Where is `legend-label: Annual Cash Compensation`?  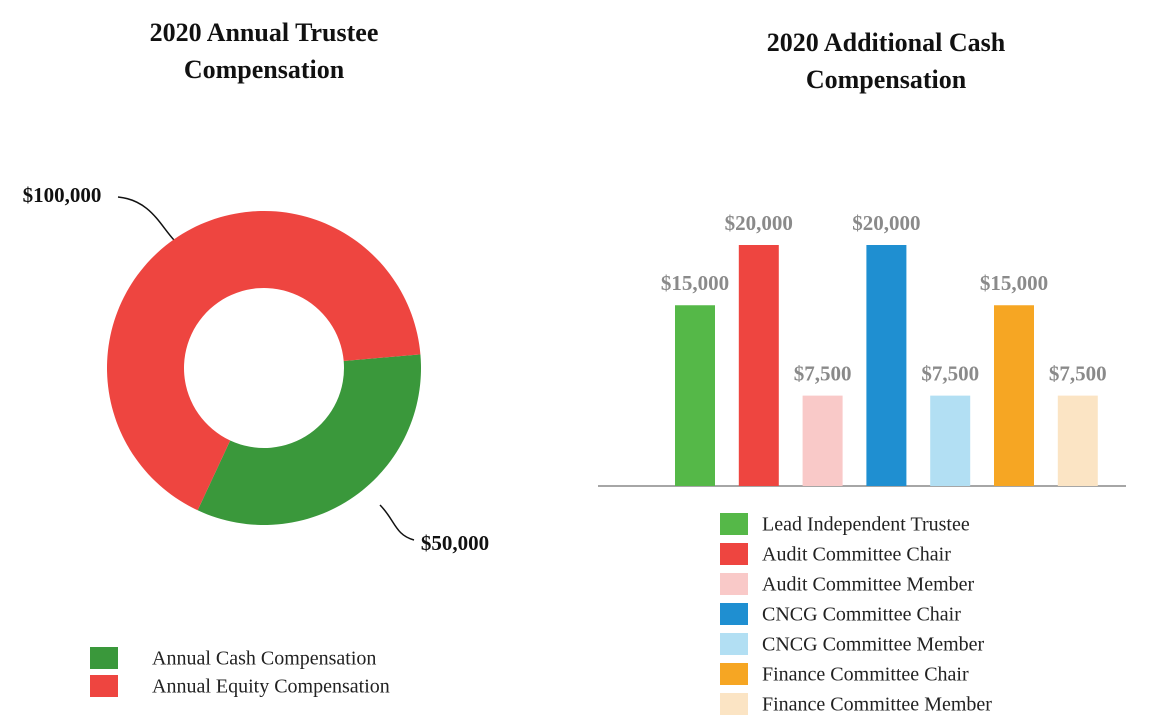
legend-label: Annual Cash Compensation is located at coordinates (264, 659).